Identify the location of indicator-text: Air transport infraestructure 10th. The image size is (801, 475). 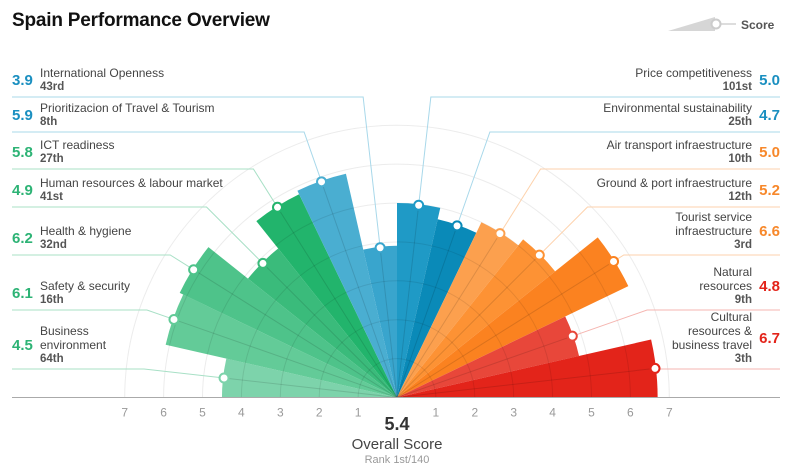
(679, 152).